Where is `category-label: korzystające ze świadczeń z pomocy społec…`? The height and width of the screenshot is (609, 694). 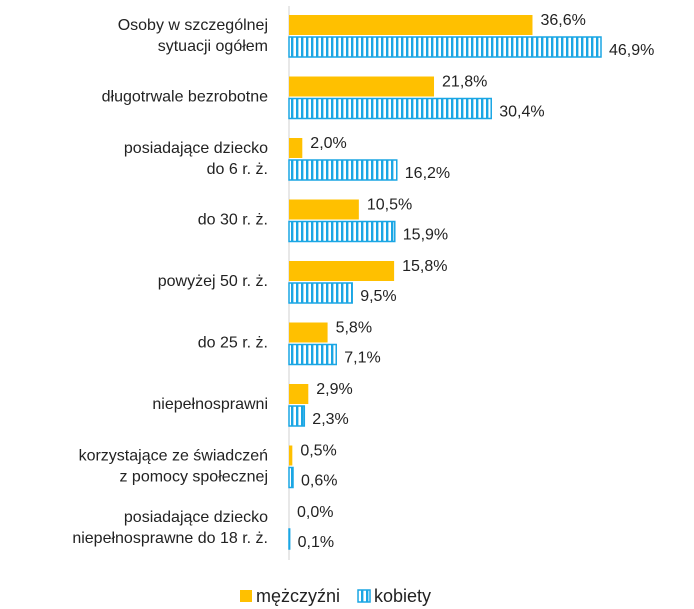
category-label: korzystające ze świadczeń z pomocy społec… is located at coordinates (173, 467).